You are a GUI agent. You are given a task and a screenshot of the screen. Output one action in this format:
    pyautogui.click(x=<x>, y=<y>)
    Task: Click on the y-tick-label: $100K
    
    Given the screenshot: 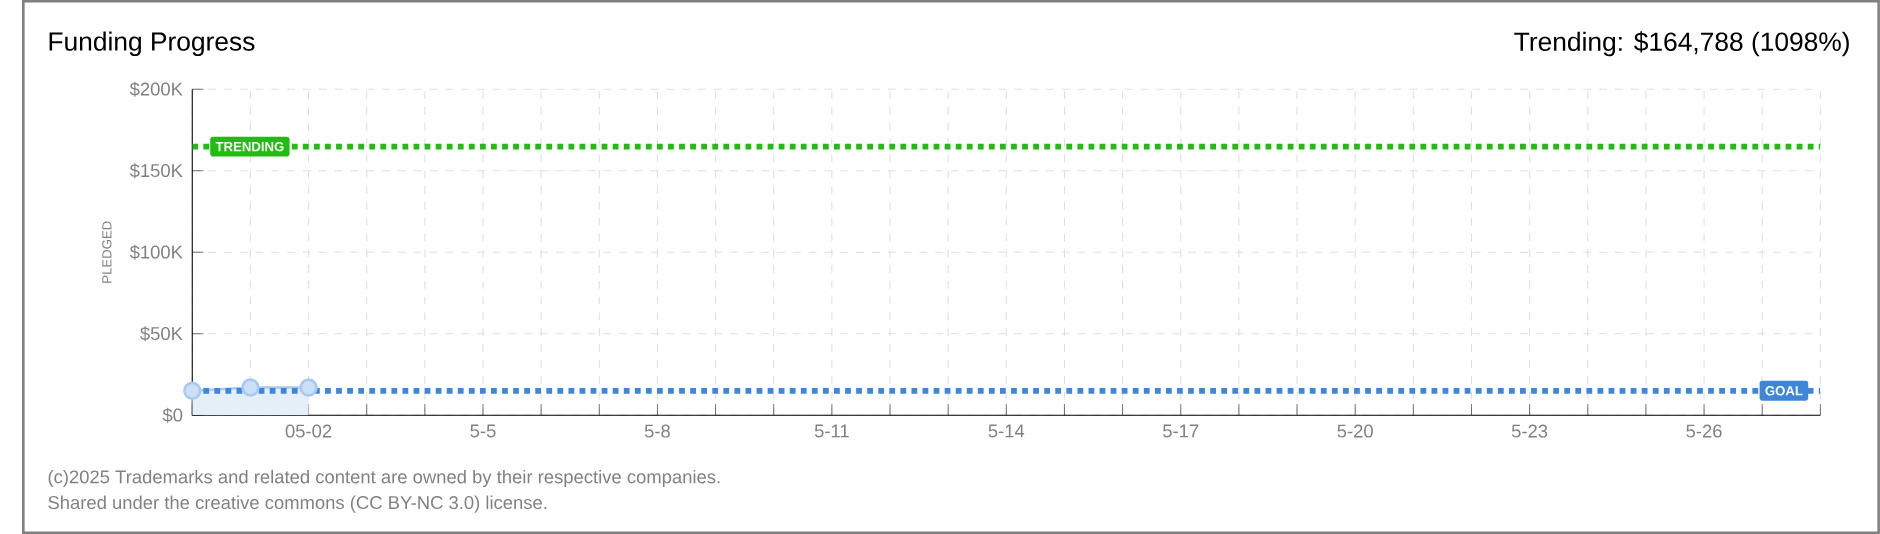 What is the action you would take?
    pyautogui.click(x=156, y=252)
    